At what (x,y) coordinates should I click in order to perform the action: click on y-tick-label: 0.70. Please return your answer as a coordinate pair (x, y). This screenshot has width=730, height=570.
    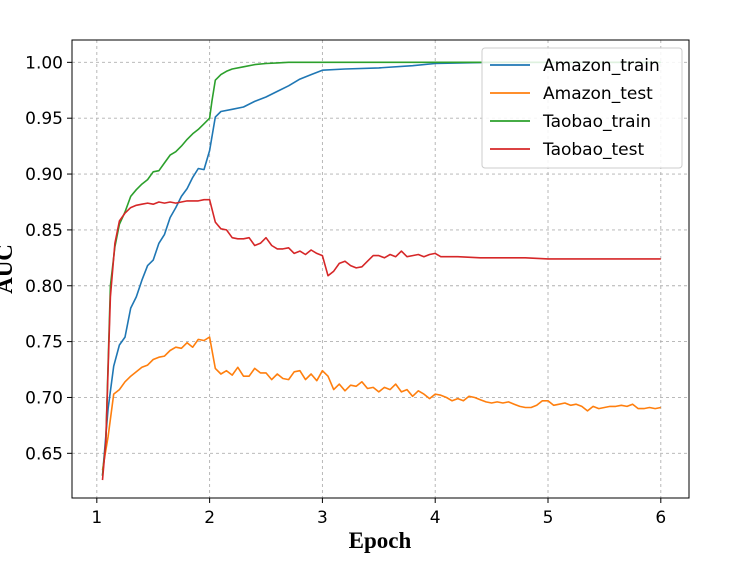
    Looking at the image, I should click on (44, 398).